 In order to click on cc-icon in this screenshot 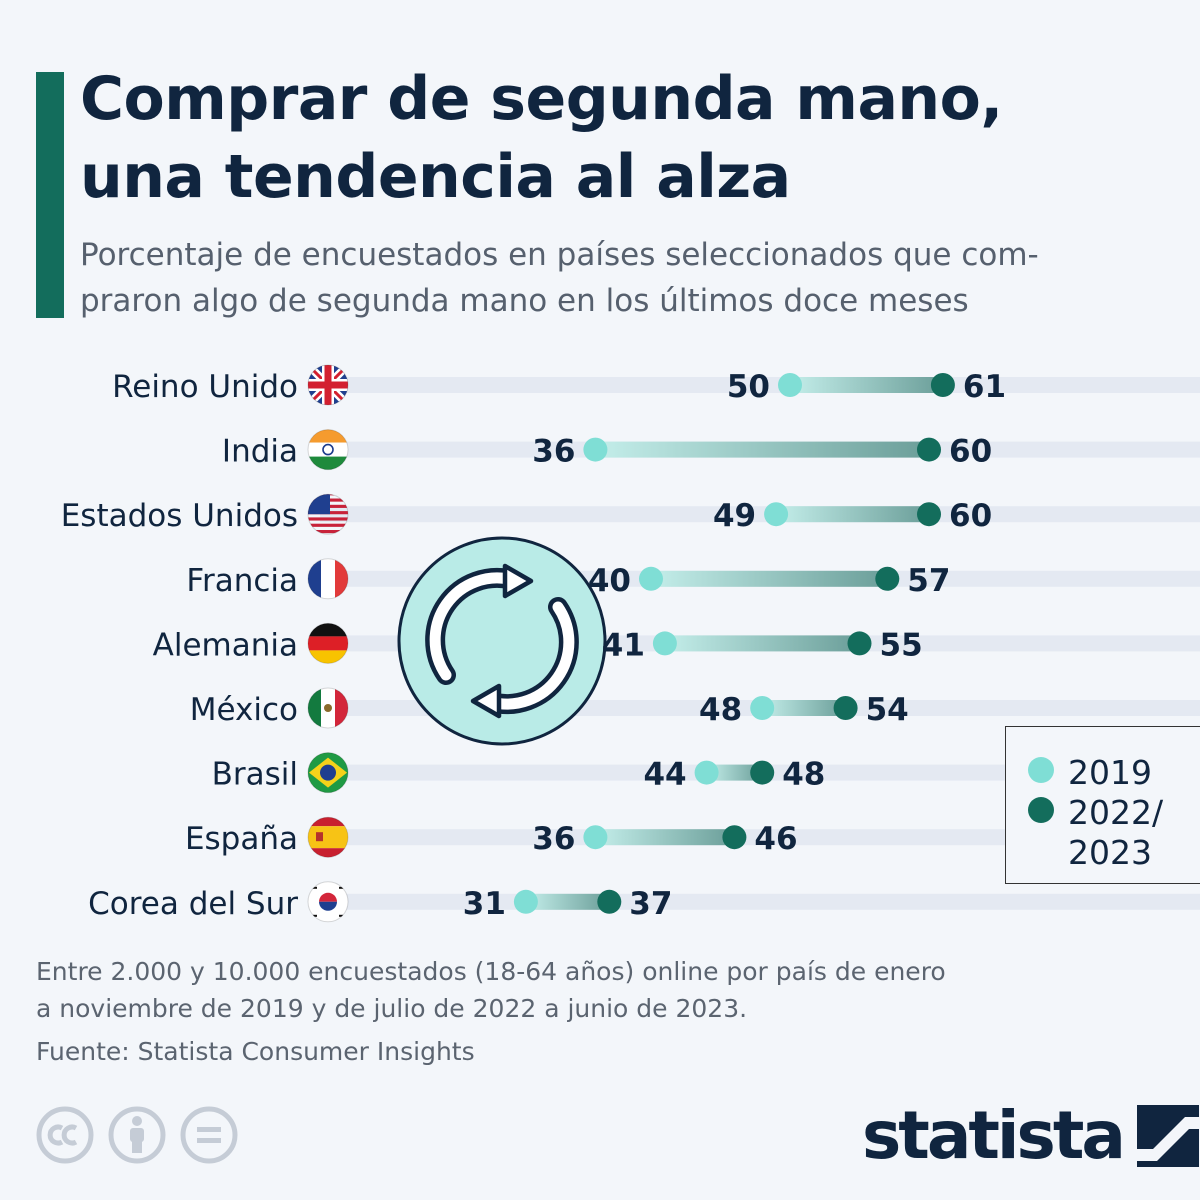, I will do `click(65, 1135)`.